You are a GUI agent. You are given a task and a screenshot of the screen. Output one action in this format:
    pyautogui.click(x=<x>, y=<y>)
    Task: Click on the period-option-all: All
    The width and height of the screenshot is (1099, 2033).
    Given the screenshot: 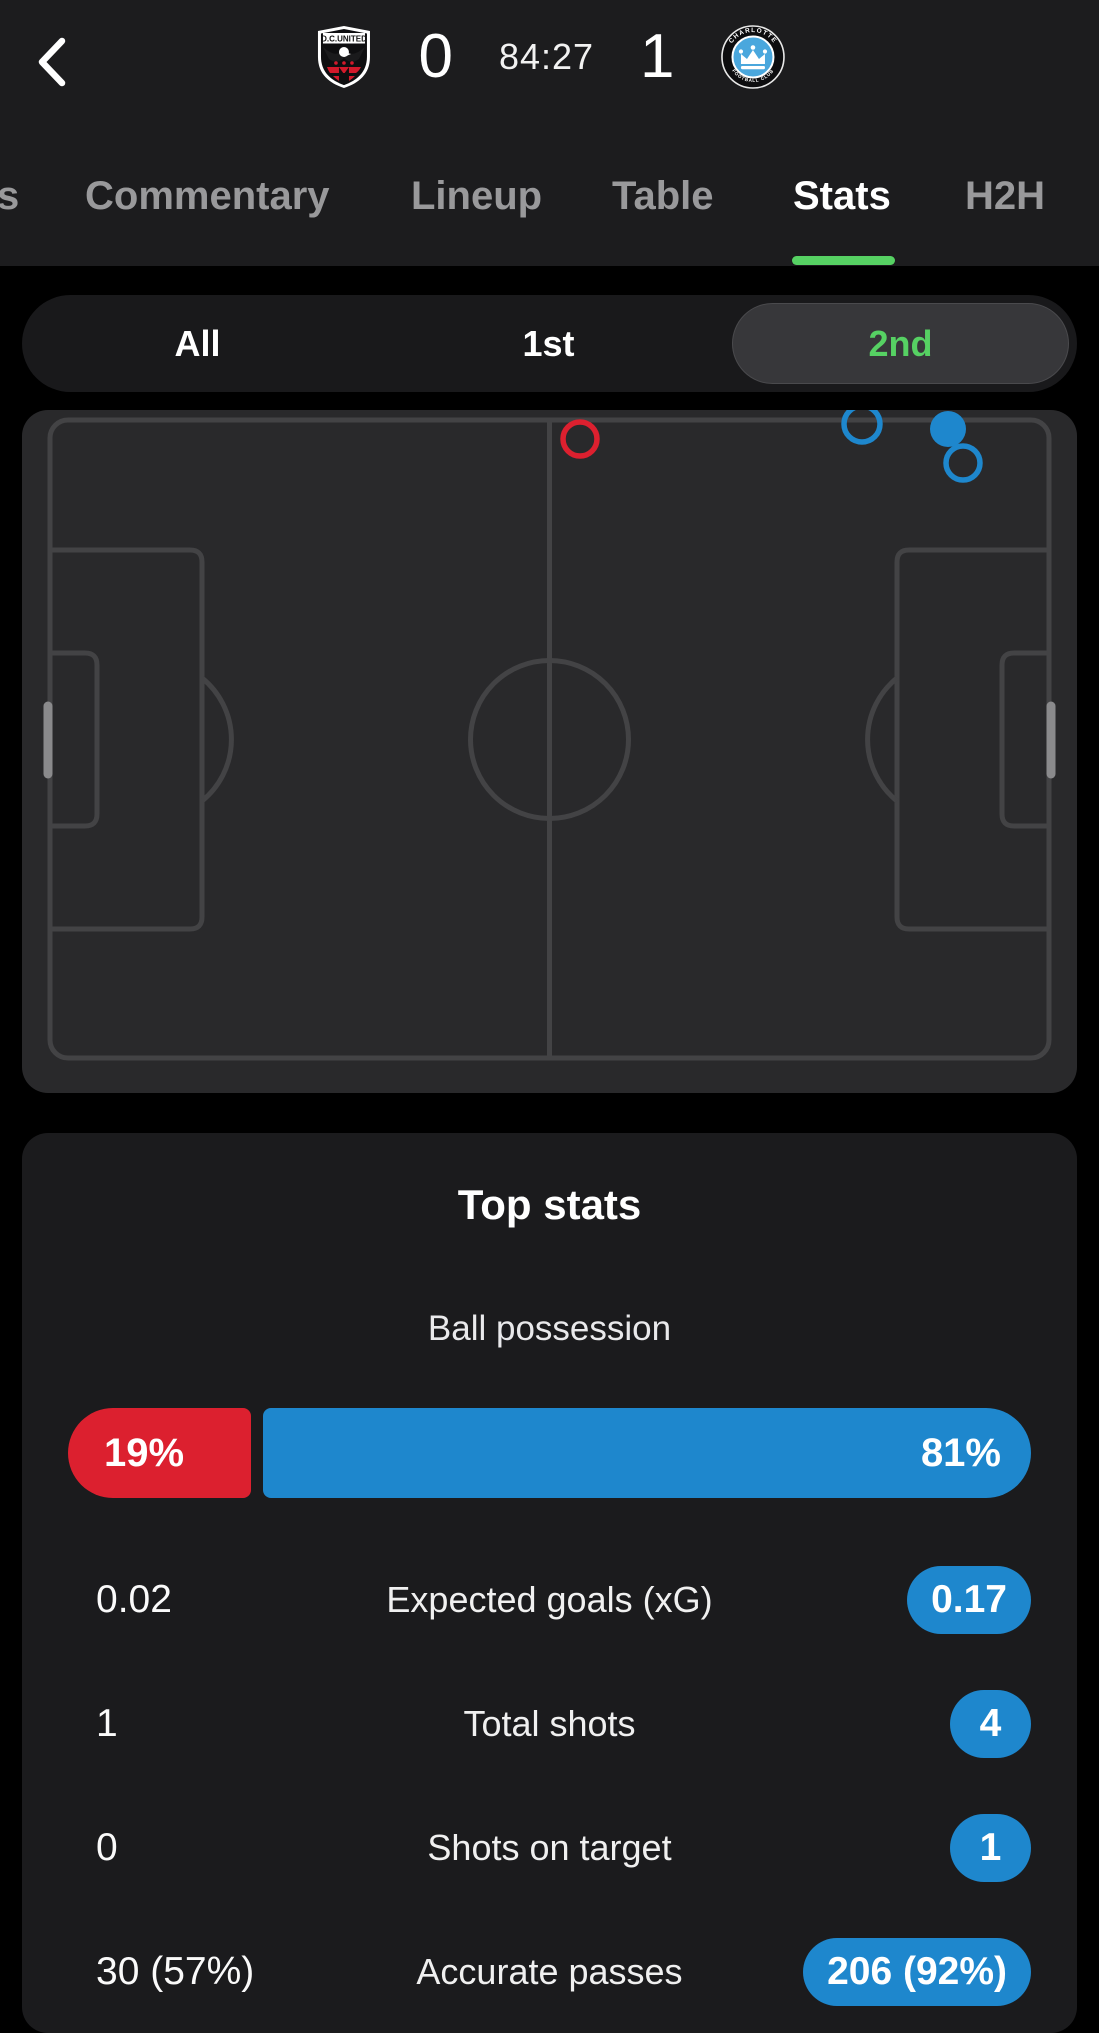 What is the action you would take?
    pyautogui.click(x=197, y=343)
    